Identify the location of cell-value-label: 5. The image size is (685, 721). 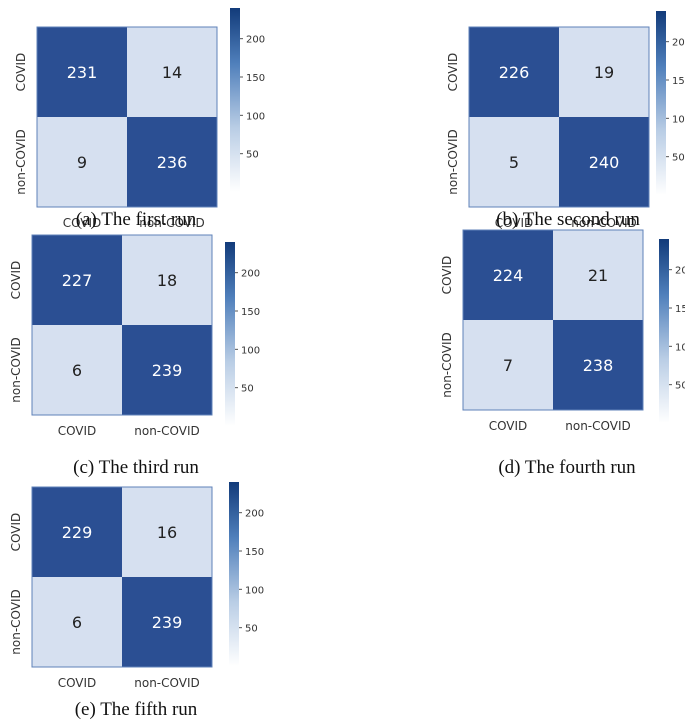
(514, 162).